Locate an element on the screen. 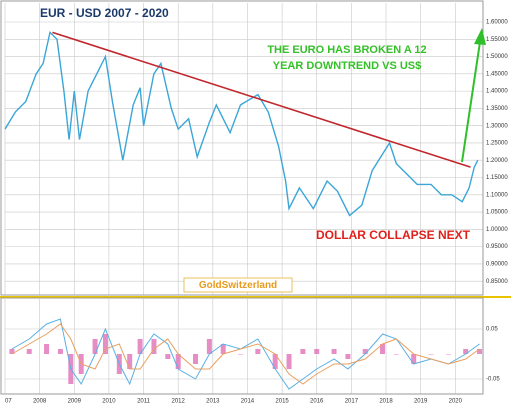  chart-title: EUR - USD 2007 - 2020 is located at coordinates (104, 13).